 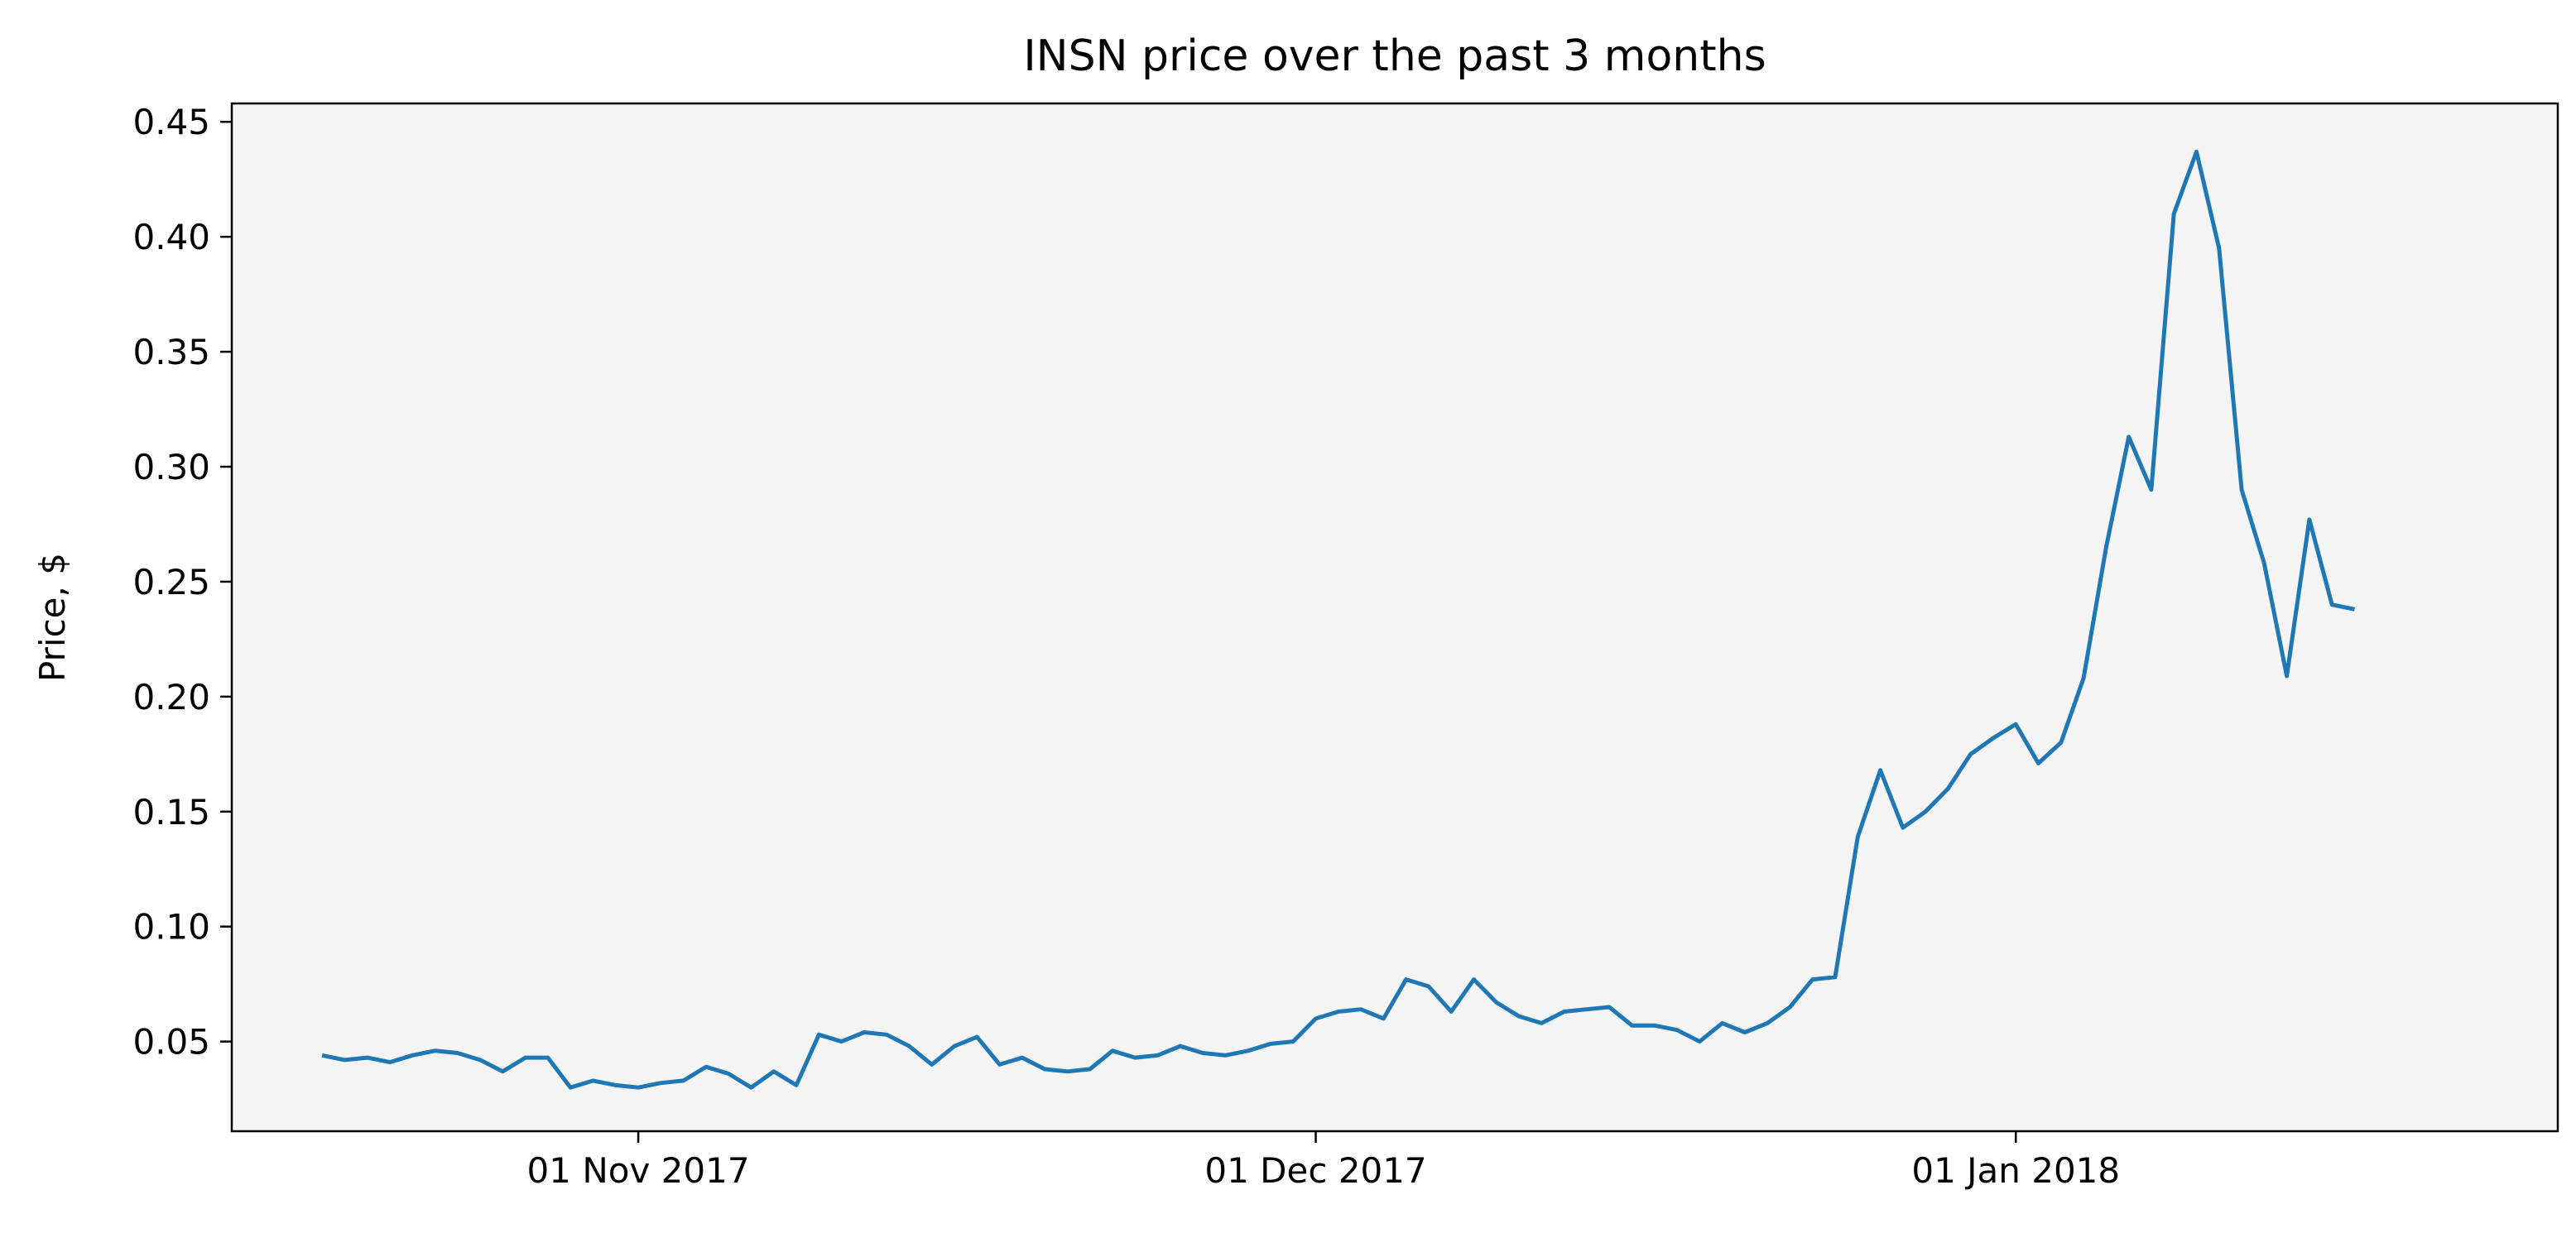 What do you see at coordinates (171, 582) in the screenshot?
I see `y-tick-label: 0.25` at bounding box center [171, 582].